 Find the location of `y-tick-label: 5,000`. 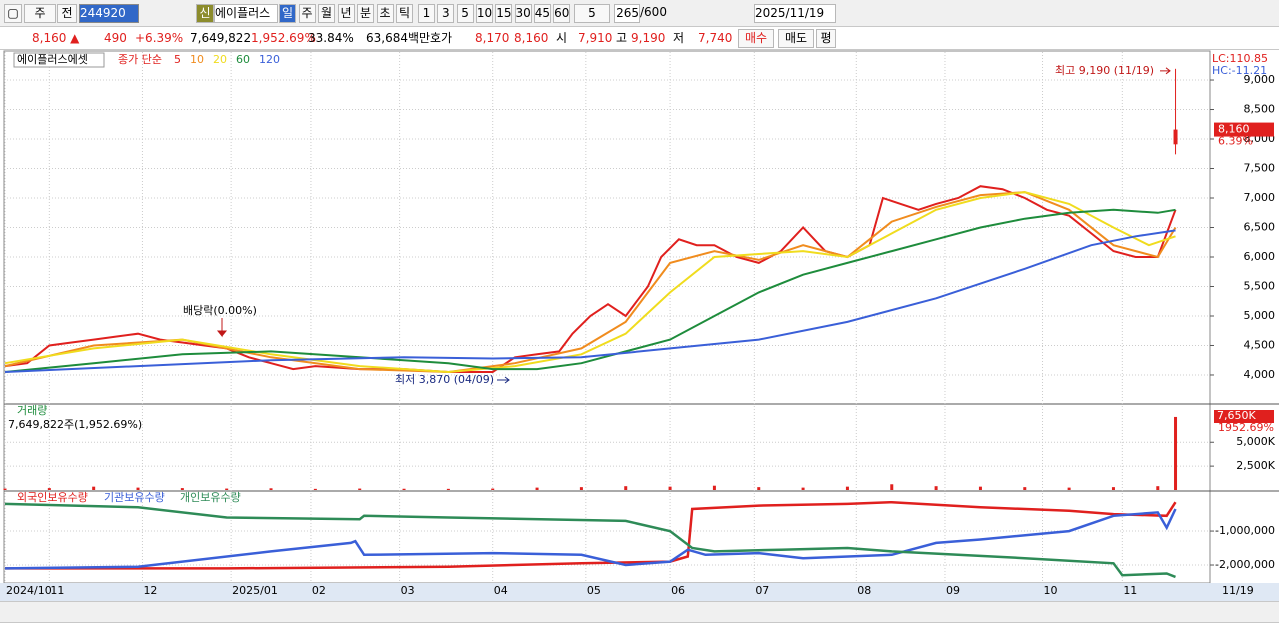

y-tick-label: 5,000 is located at coordinates (1260, 315).